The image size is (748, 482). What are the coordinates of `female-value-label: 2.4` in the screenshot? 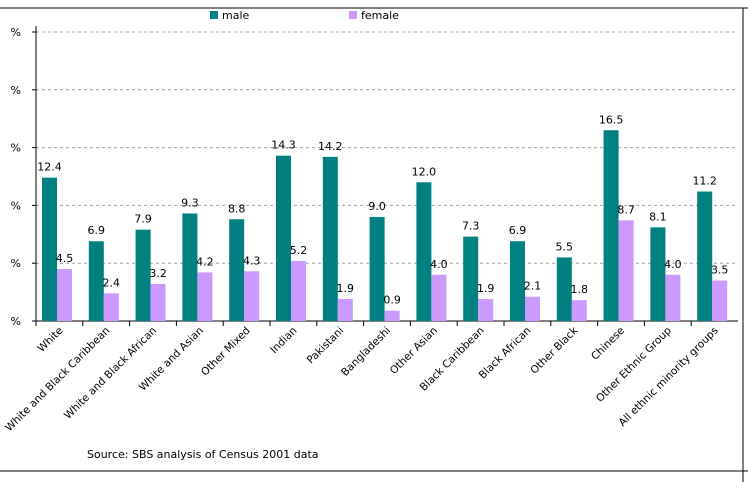 It's located at (112, 282).